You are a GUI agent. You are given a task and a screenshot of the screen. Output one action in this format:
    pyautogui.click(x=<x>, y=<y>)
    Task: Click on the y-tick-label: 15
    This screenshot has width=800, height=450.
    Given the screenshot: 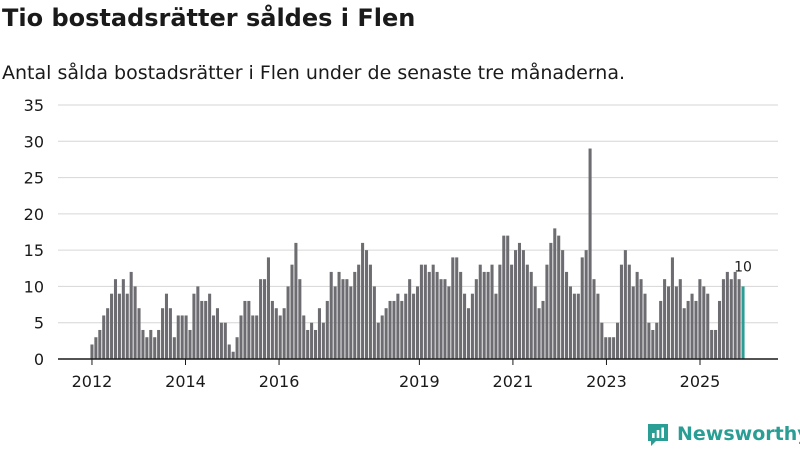 What is the action you would take?
    pyautogui.click(x=34, y=250)
    